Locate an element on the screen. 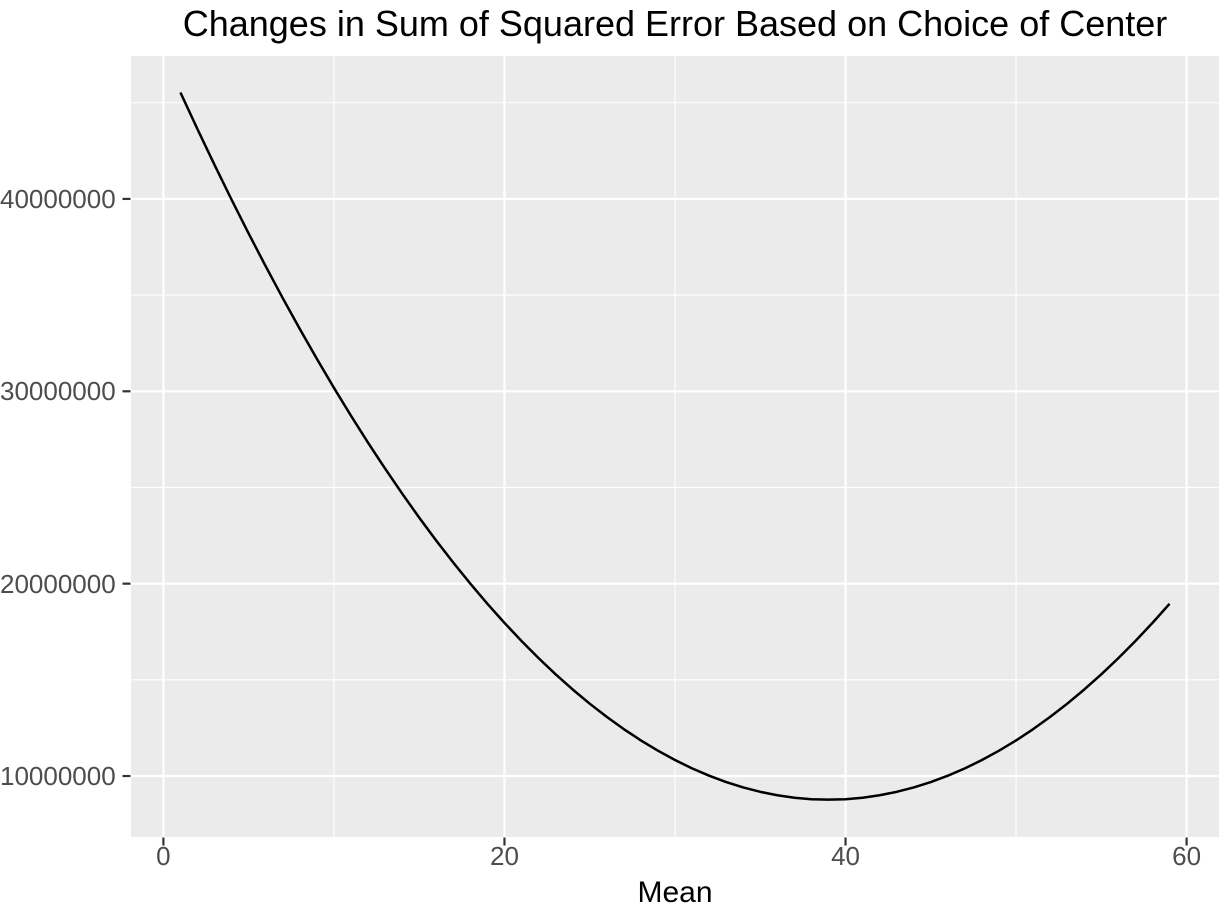 The image size is (1228, 921). y-tick-label: 20000000 is located at coordinates (58, 583).